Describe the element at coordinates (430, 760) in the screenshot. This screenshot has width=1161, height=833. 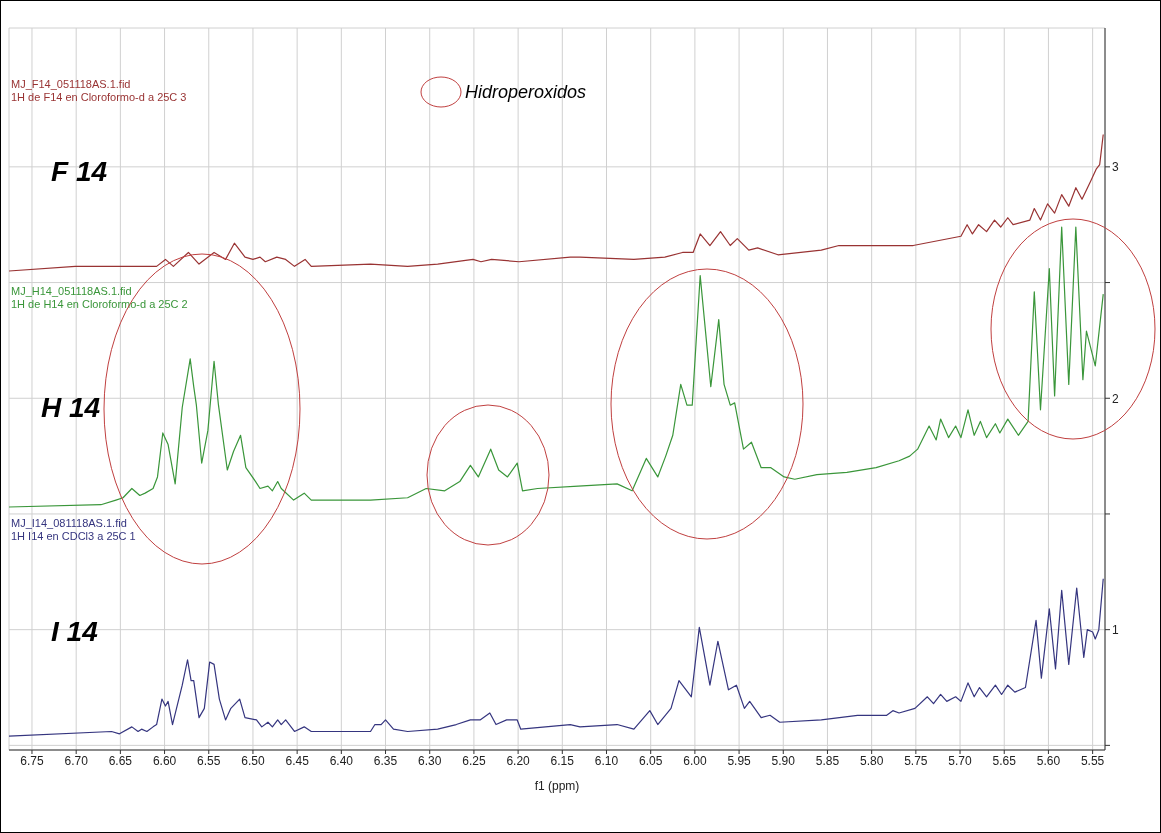
I see `x-tick-label: 6.30` at that location.